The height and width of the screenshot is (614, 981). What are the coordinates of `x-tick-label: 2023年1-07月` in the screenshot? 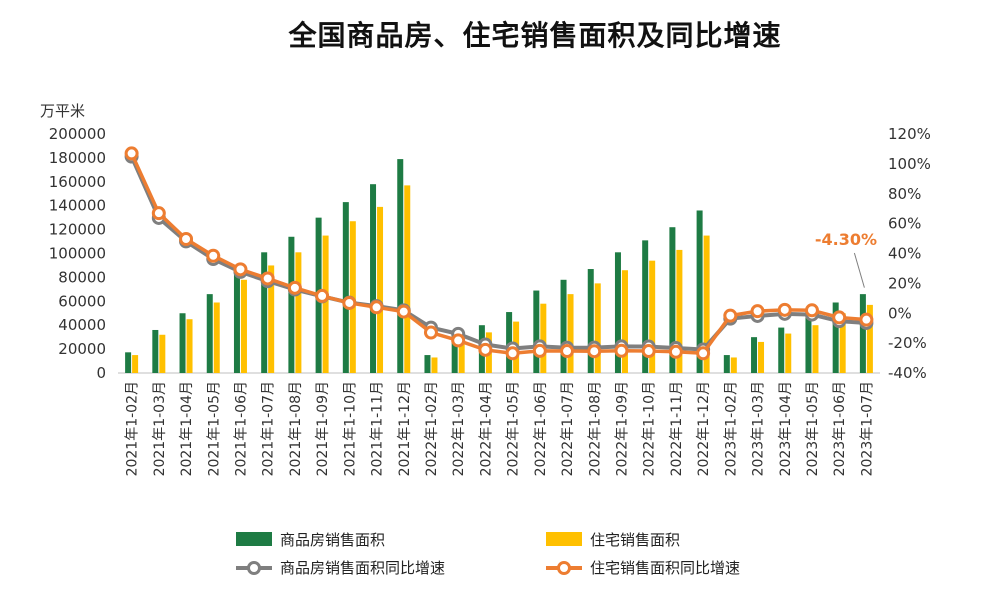 It's located at (867, 428).